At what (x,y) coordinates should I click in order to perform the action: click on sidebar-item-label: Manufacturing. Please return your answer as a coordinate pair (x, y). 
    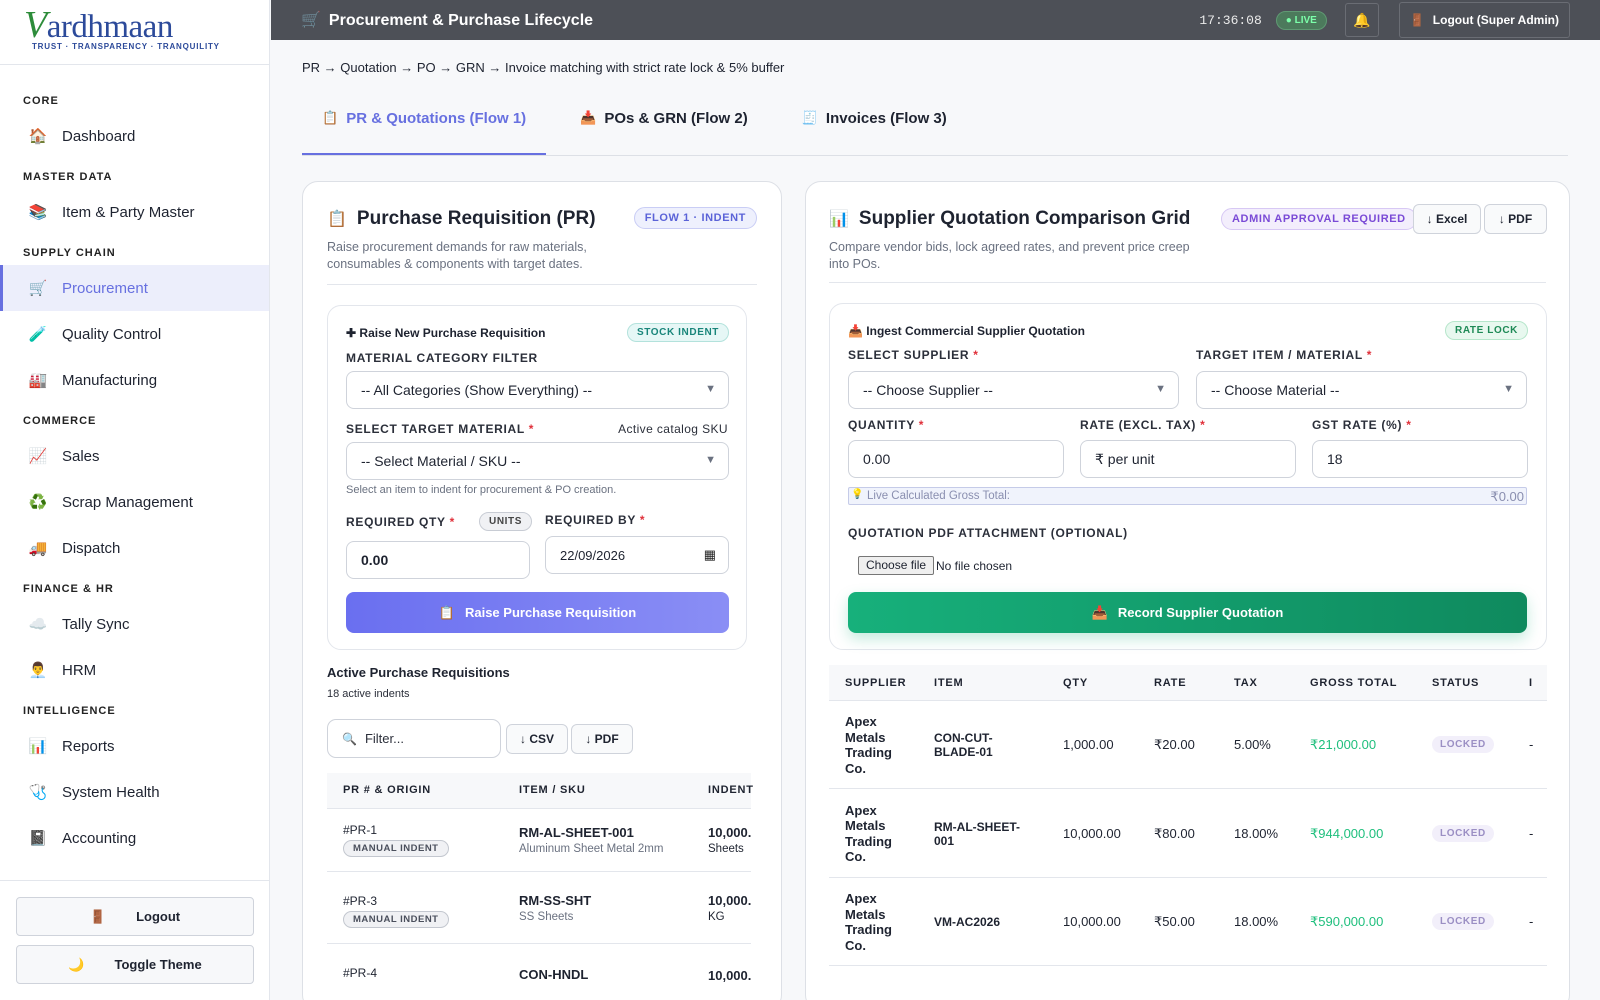
    Looking at the image, I should click on (109, 380).